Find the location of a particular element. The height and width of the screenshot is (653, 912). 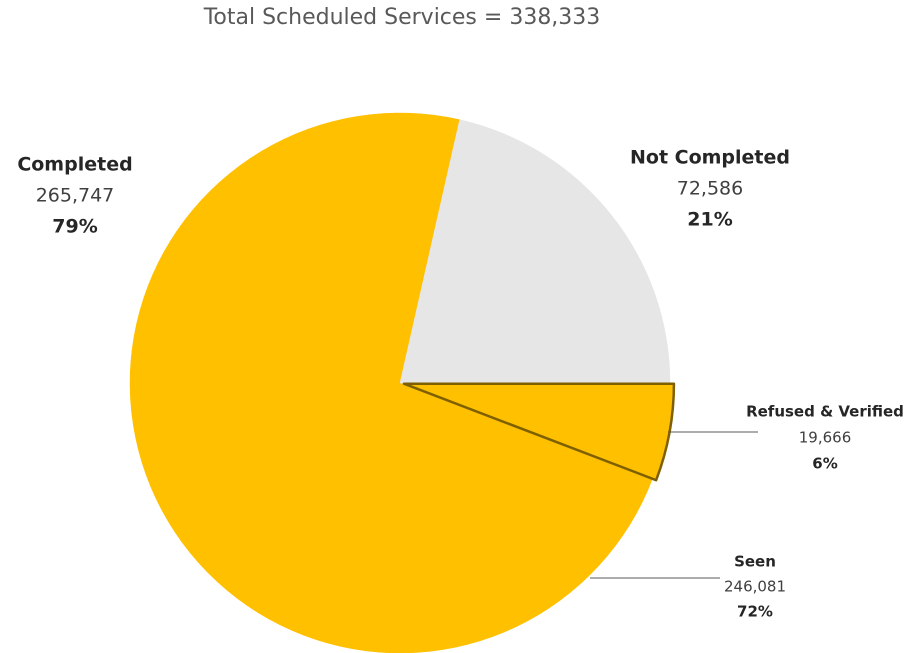

slice-name: Not Completed is located at coordinates (710, 158).